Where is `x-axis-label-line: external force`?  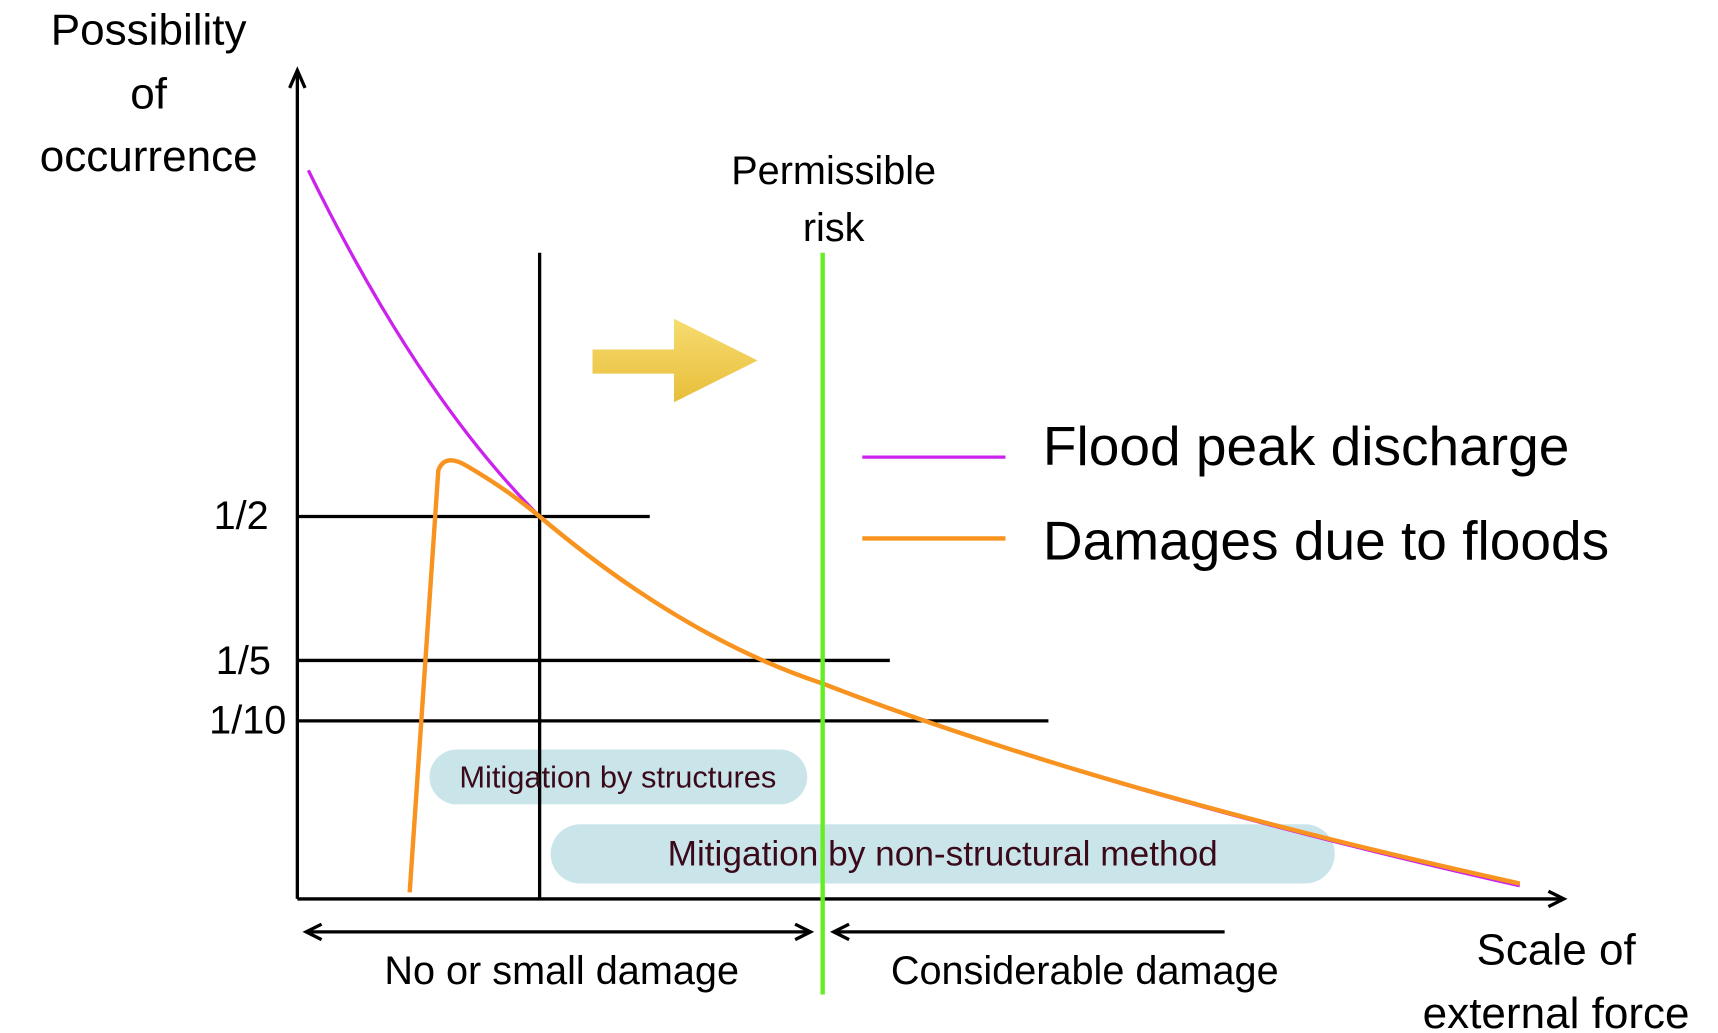 x-axis-label-line: external force is located at coordinates (1556, 1011).